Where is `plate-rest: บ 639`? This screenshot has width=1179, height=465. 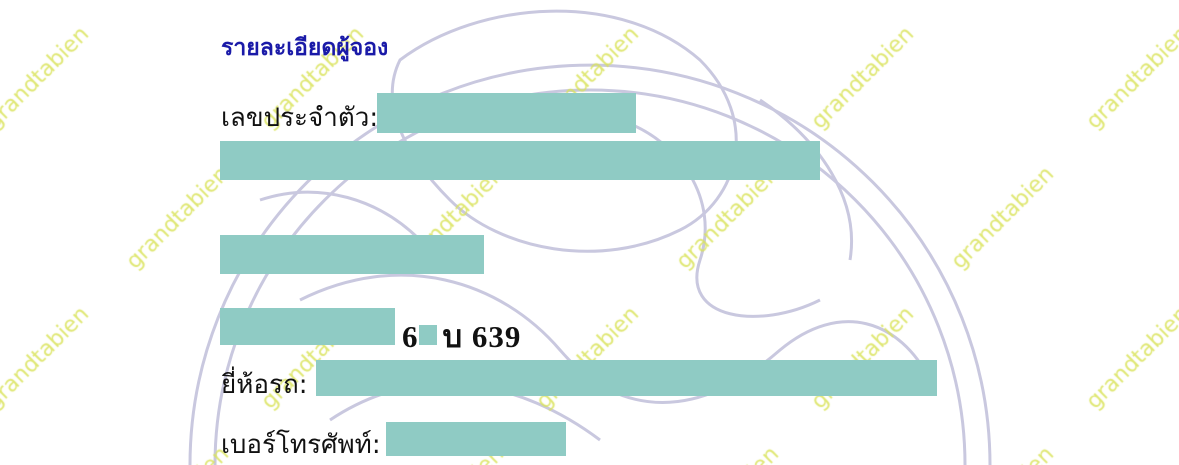
plate-rest: บ 639 is located at coordinates (482, 336).